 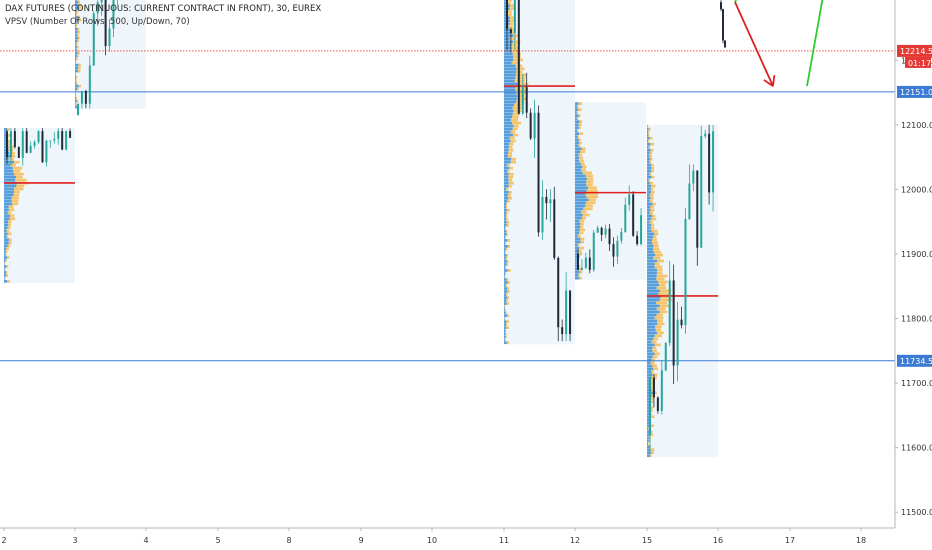 I want to click on x-tick-label: 4, so click(x=145, y=540).